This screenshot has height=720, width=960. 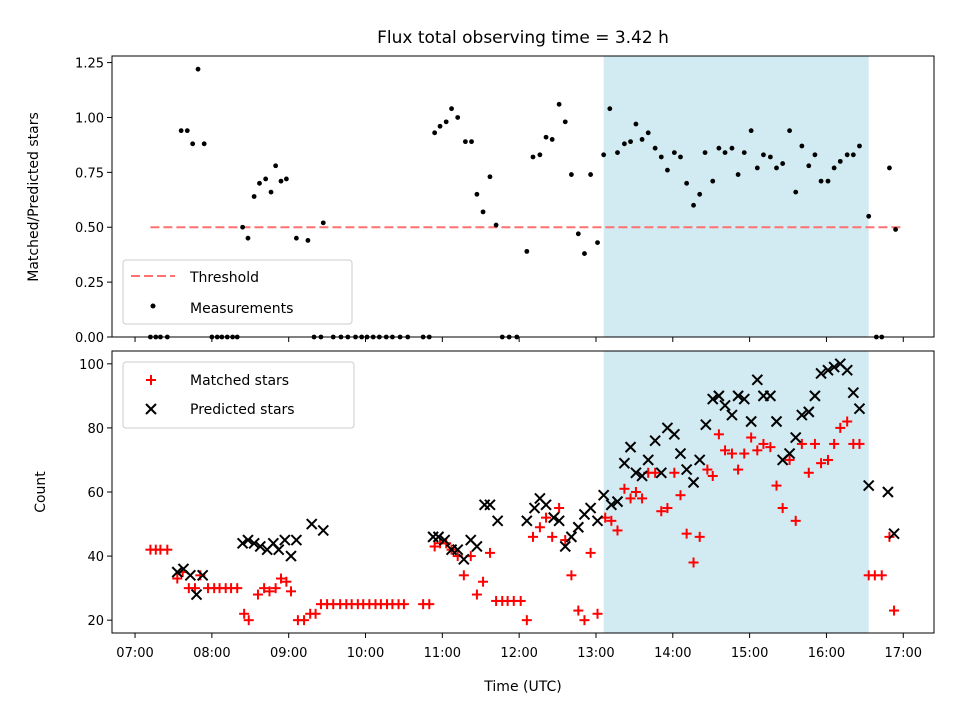 I want to click on bottom-y-axis-label: Count, so click(x=41, y=492).